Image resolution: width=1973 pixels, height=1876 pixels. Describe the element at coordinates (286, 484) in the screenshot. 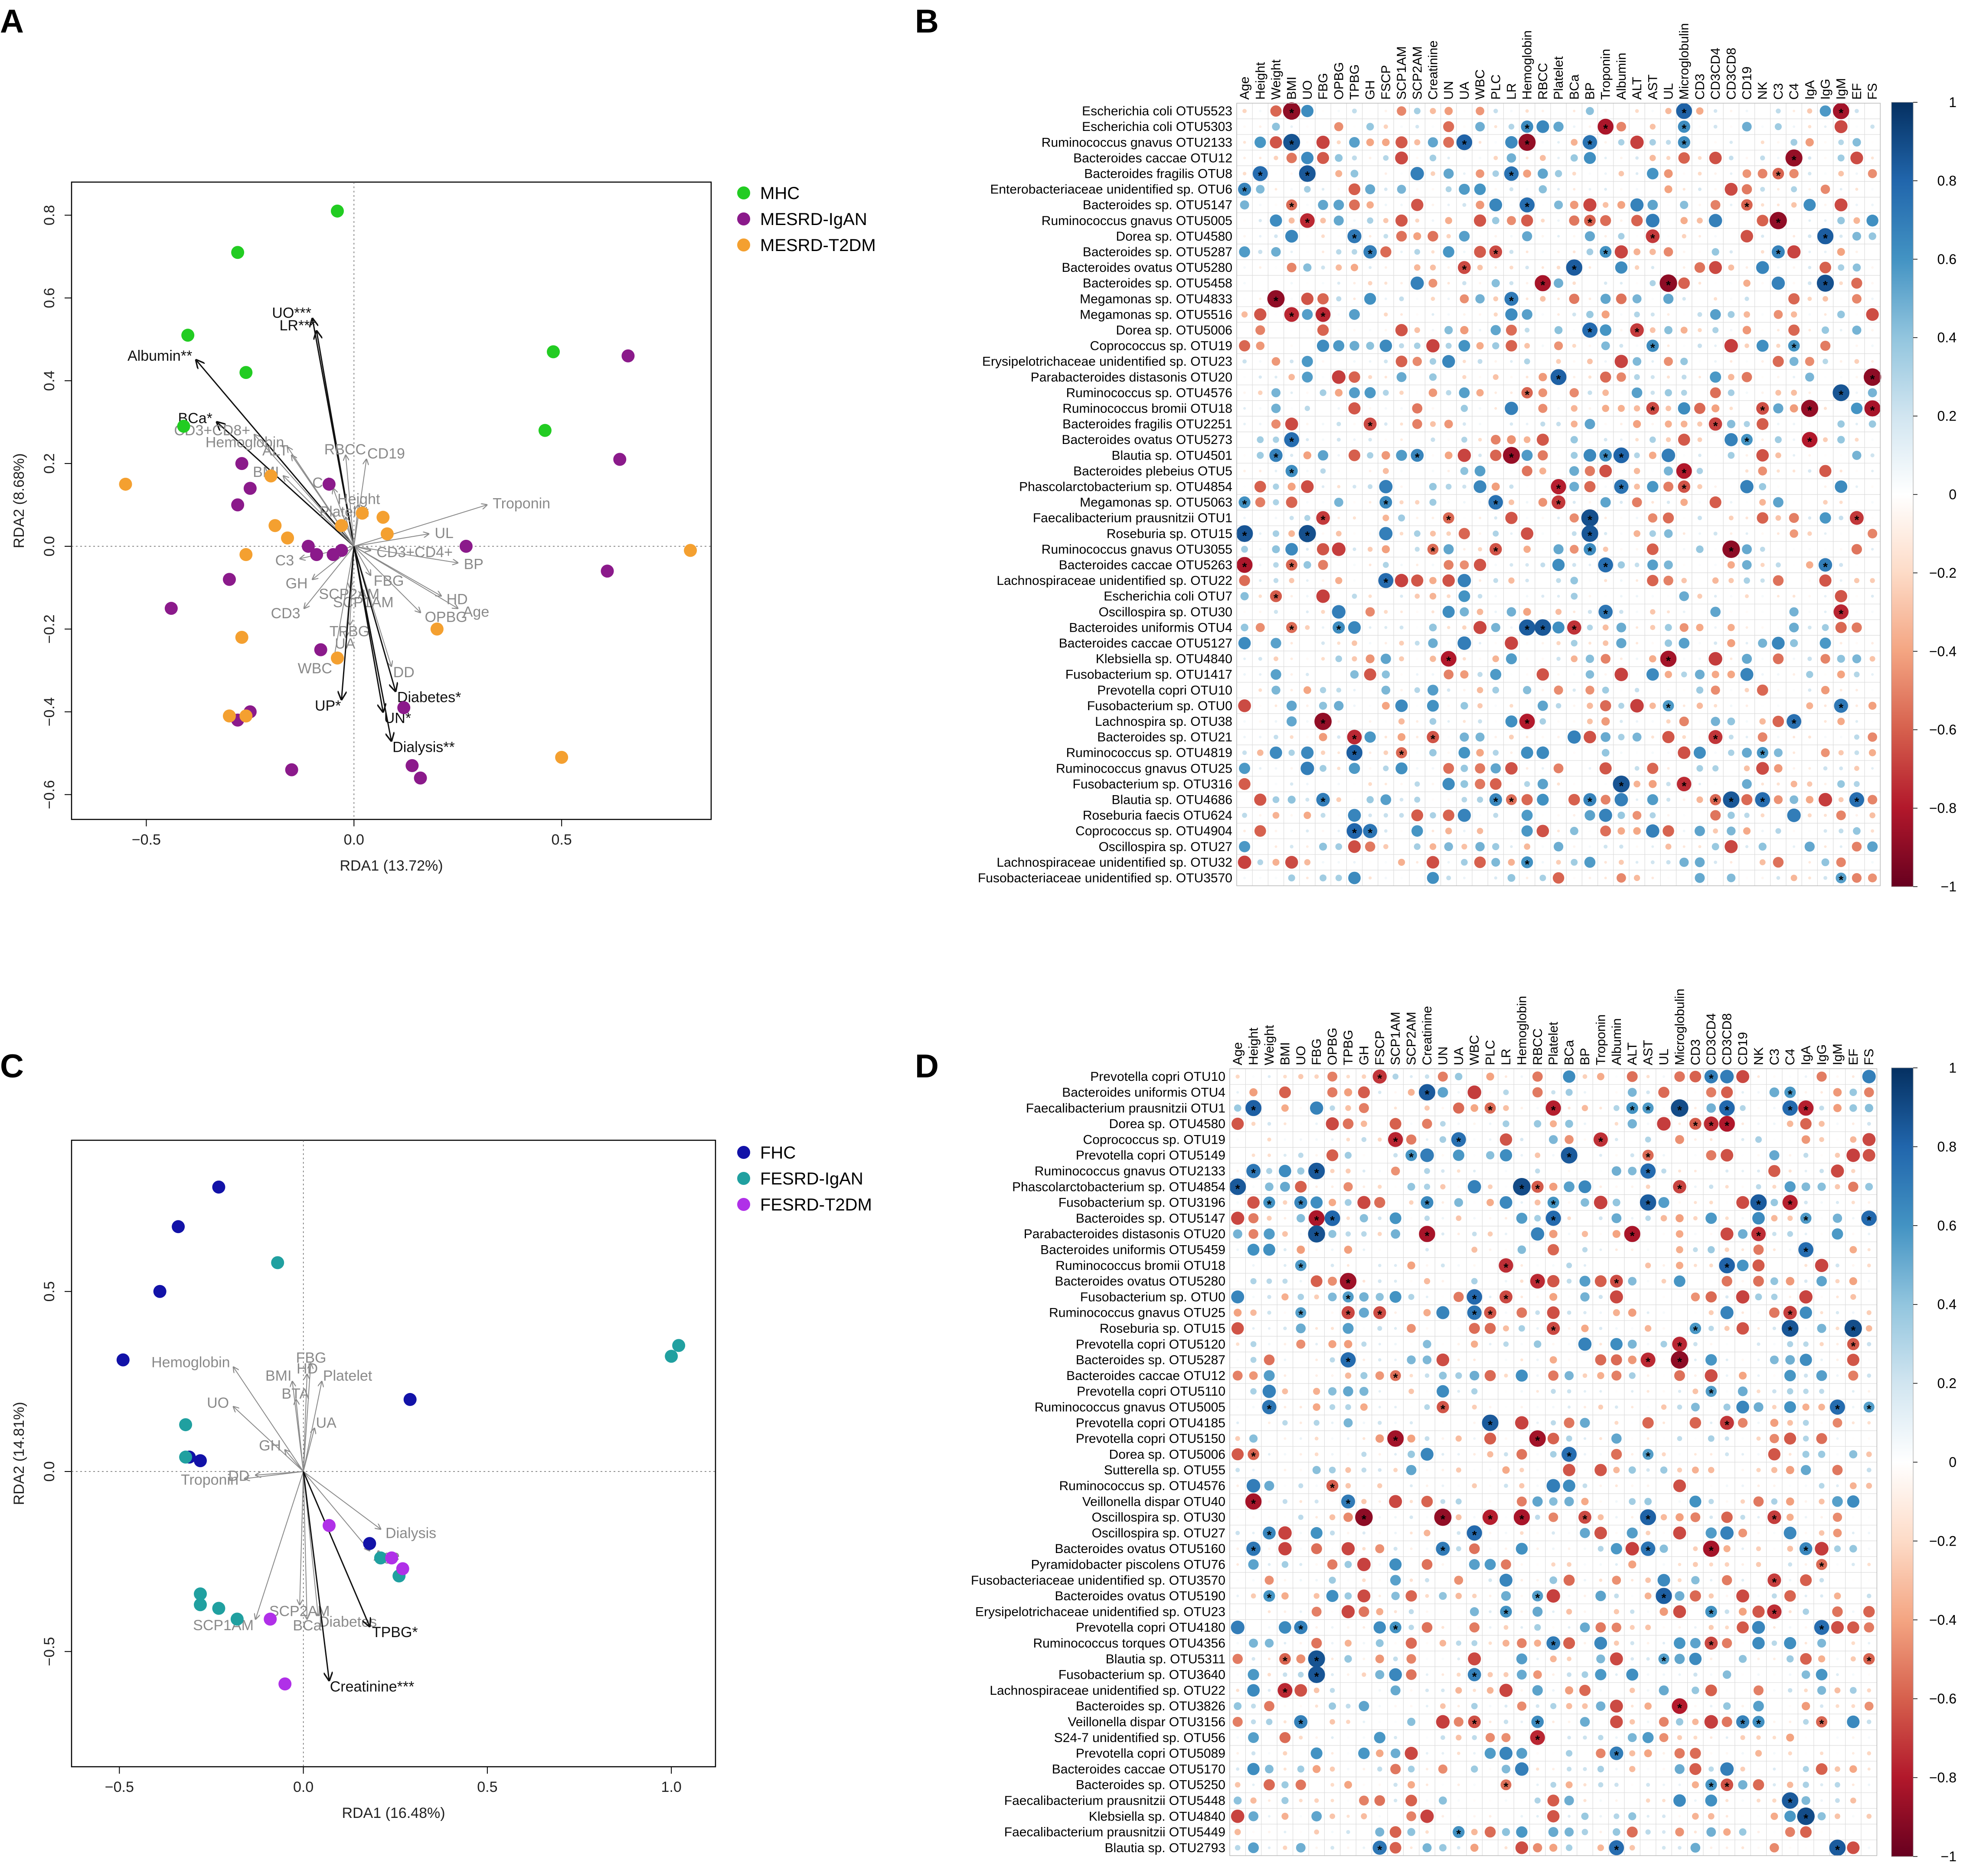

I see `env-vector-arrow` at that location.